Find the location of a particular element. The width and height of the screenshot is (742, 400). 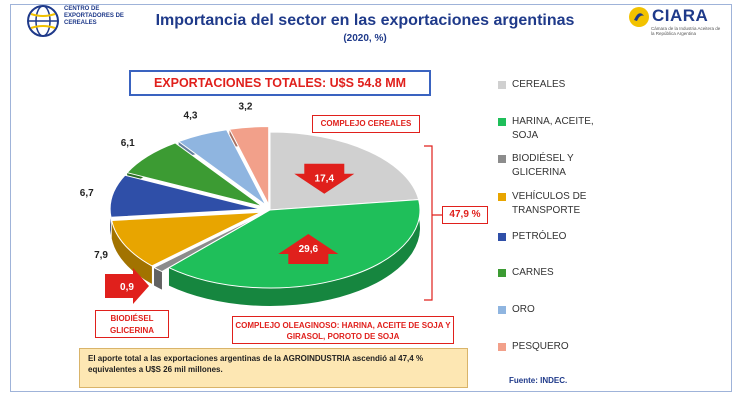

callout-biodiesel: BIODIÉSEL GLICERINA is located at coordinates (132, 324).